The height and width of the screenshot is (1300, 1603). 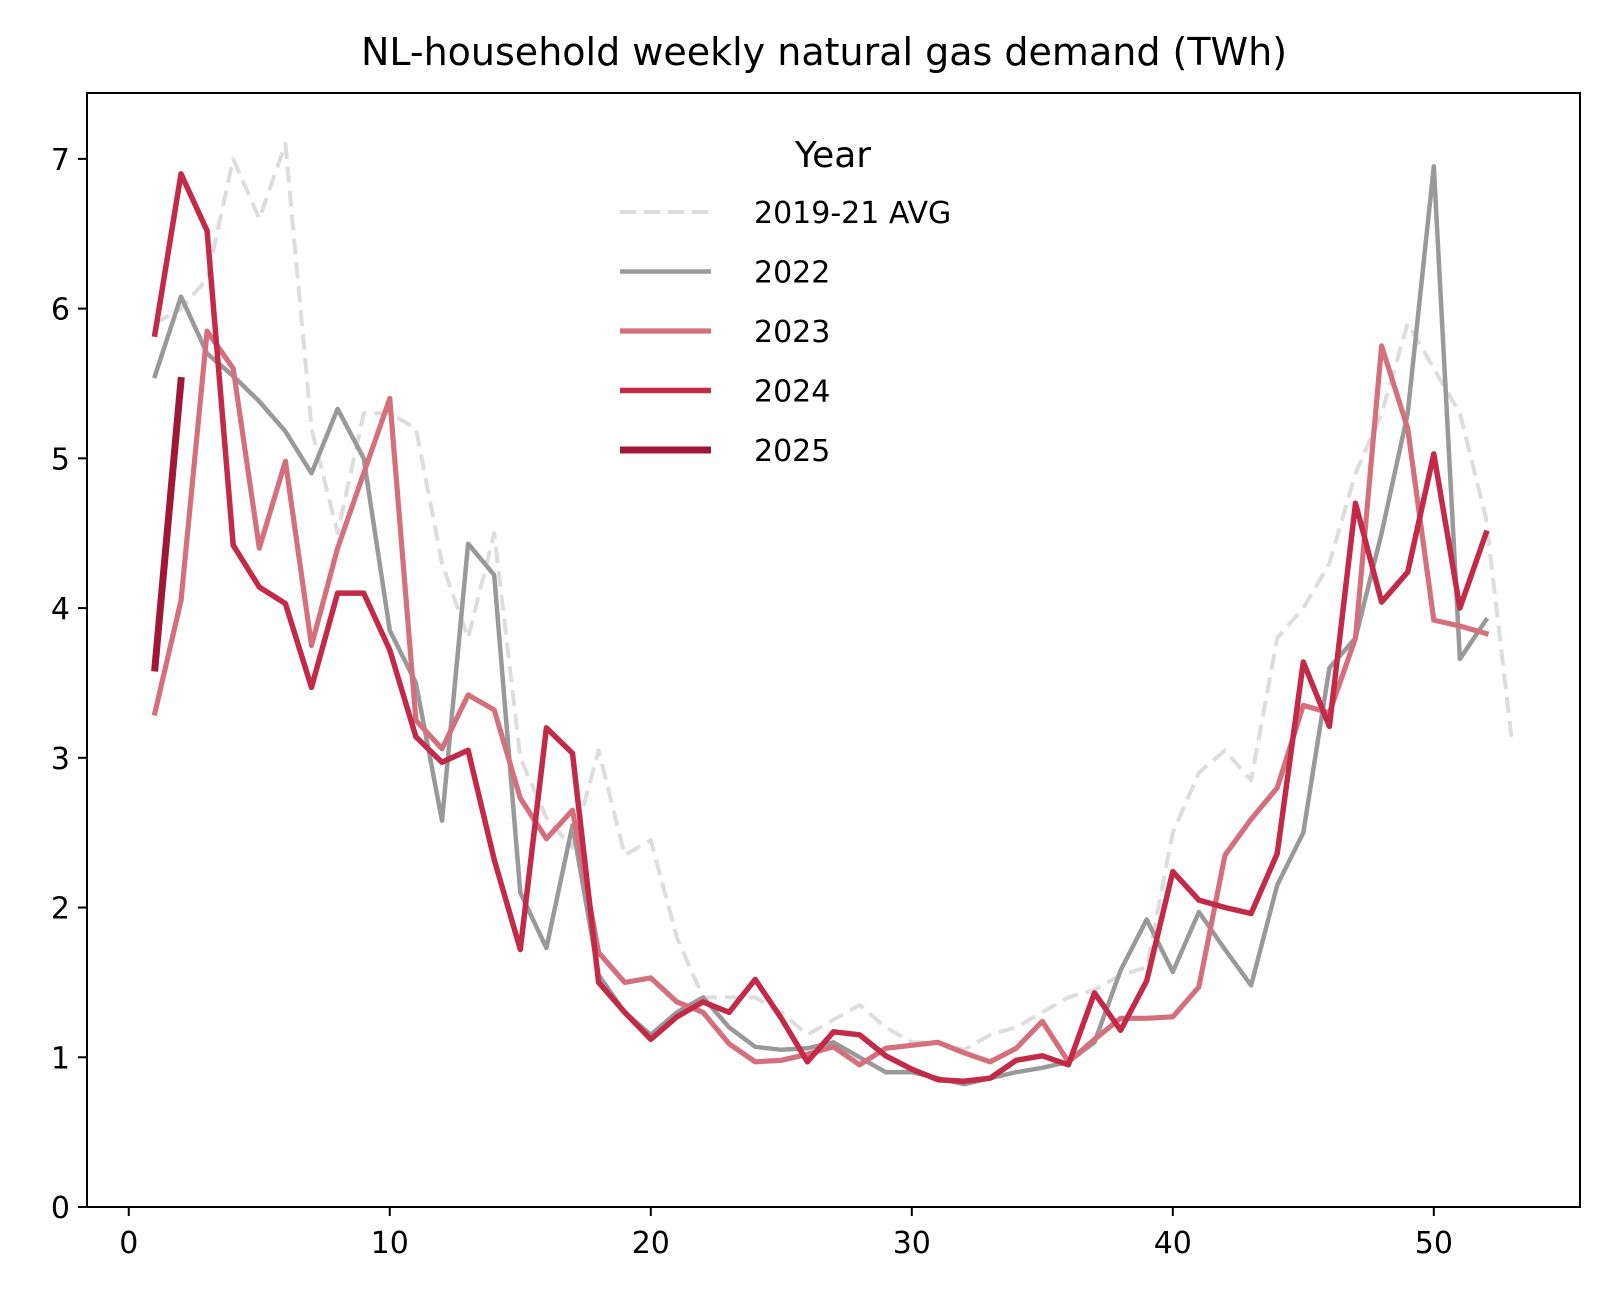 What do you see at coordinates (651, 1243) in the screenshot?
I see `x-tick-label: 20` at bounding box center [651, 1243].